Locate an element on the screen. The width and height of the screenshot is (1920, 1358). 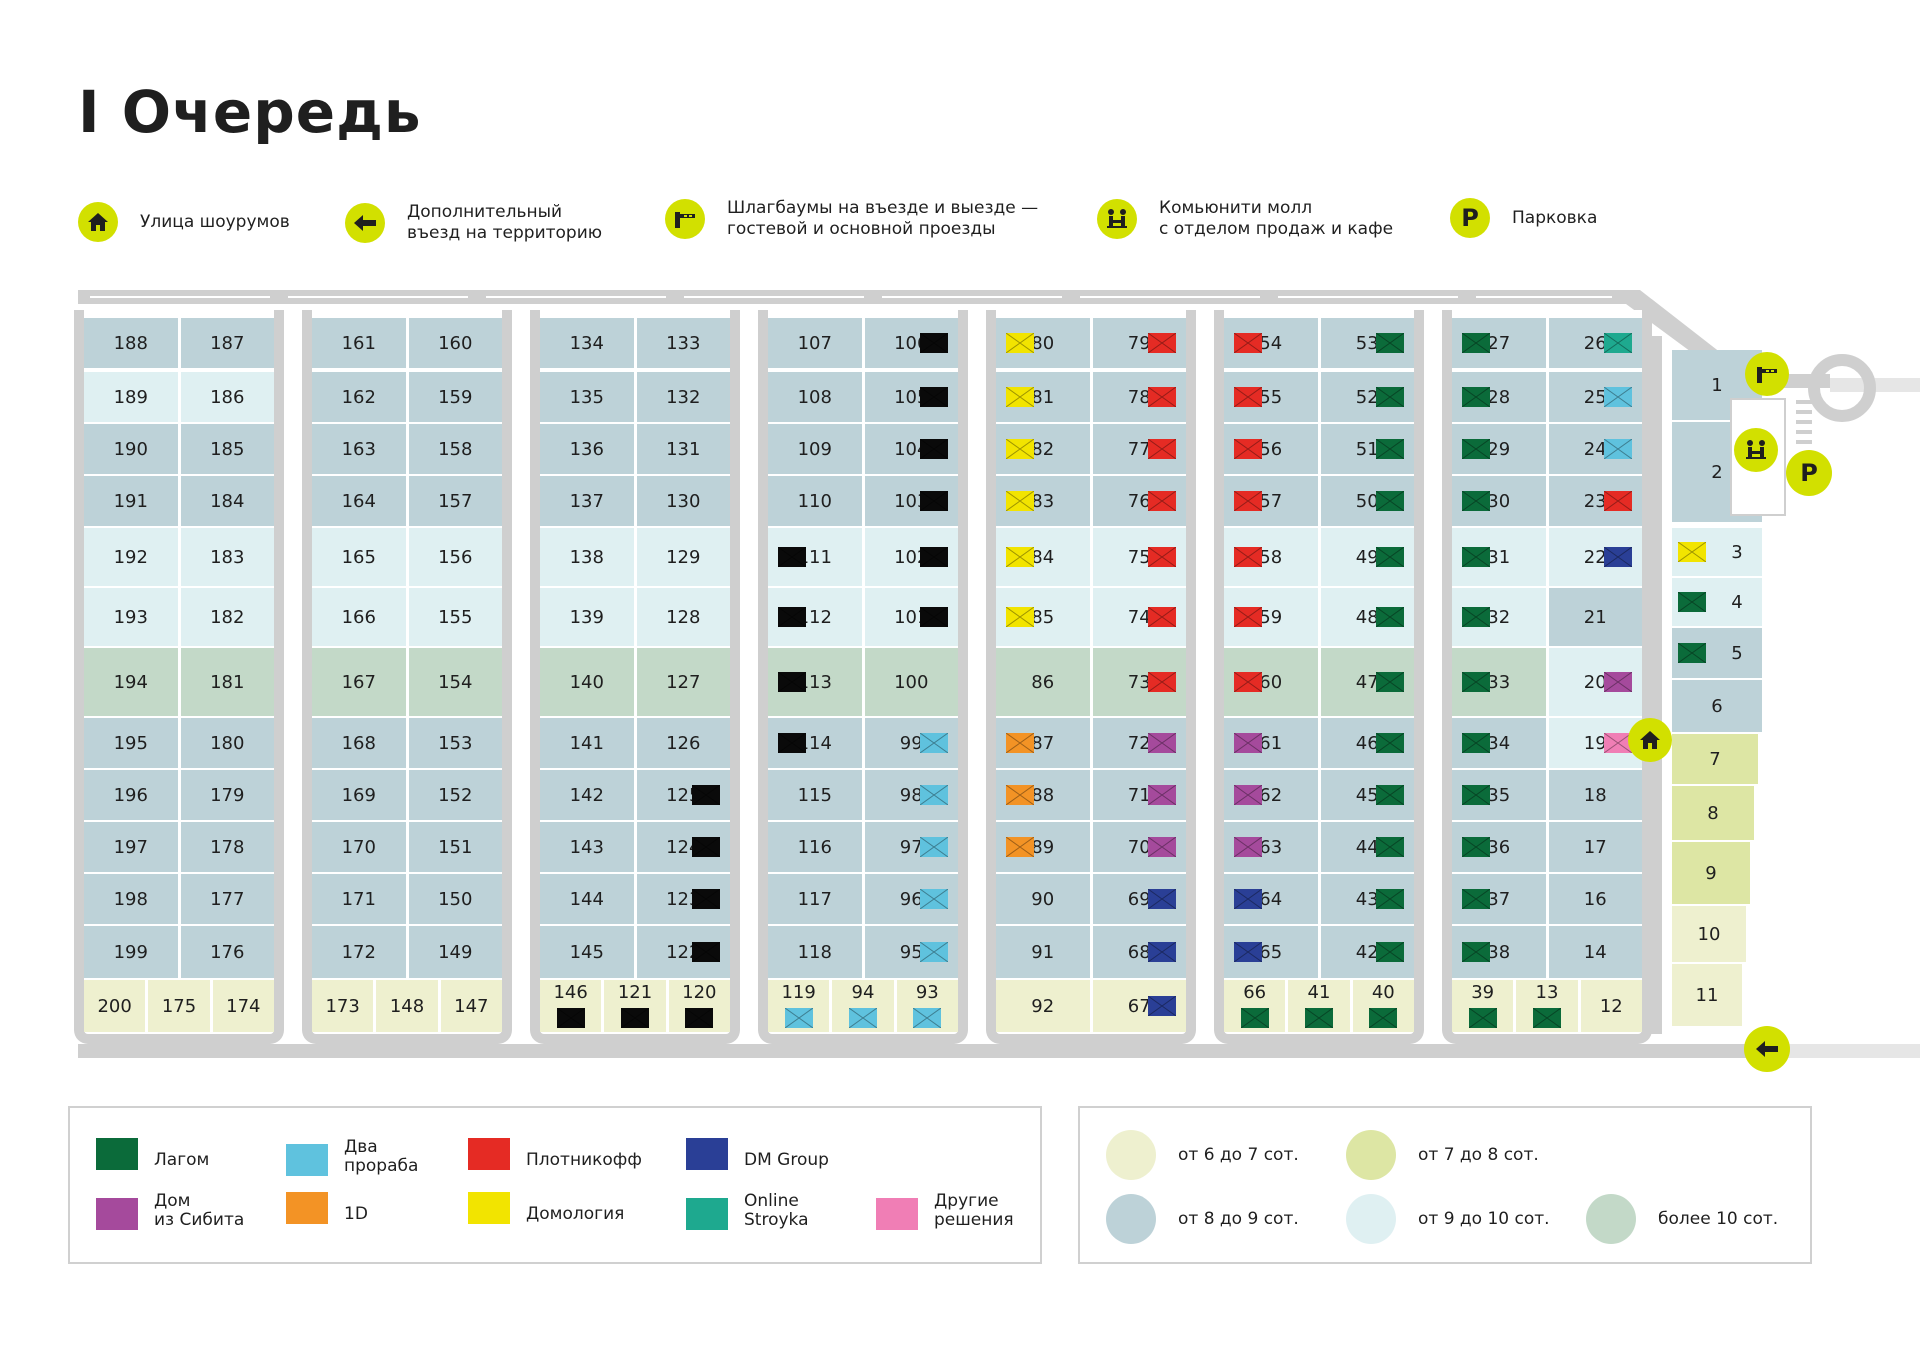
plot-104: 104 is located at coordinates (911, 449).